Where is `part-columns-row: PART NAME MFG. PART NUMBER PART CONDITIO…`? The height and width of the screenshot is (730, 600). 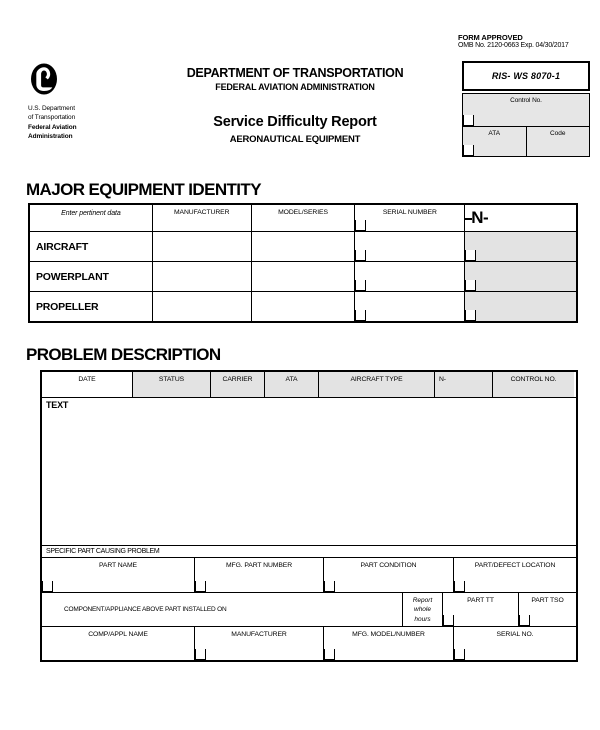 part-columns-row: PART NAME MFG. PART NUMBER PART CONDITIO… is located at coordinates (309, 574).